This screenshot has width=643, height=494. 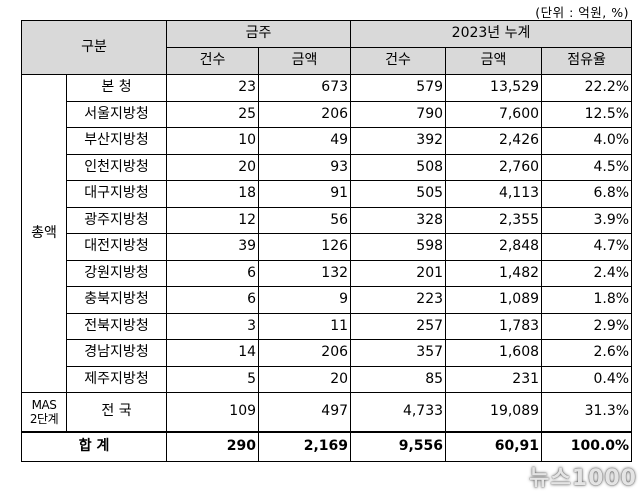 What do you see at coordinates (213, 194) in the screenshot?
I see `cell-w-count: 18` at bounding box center [213, 194].